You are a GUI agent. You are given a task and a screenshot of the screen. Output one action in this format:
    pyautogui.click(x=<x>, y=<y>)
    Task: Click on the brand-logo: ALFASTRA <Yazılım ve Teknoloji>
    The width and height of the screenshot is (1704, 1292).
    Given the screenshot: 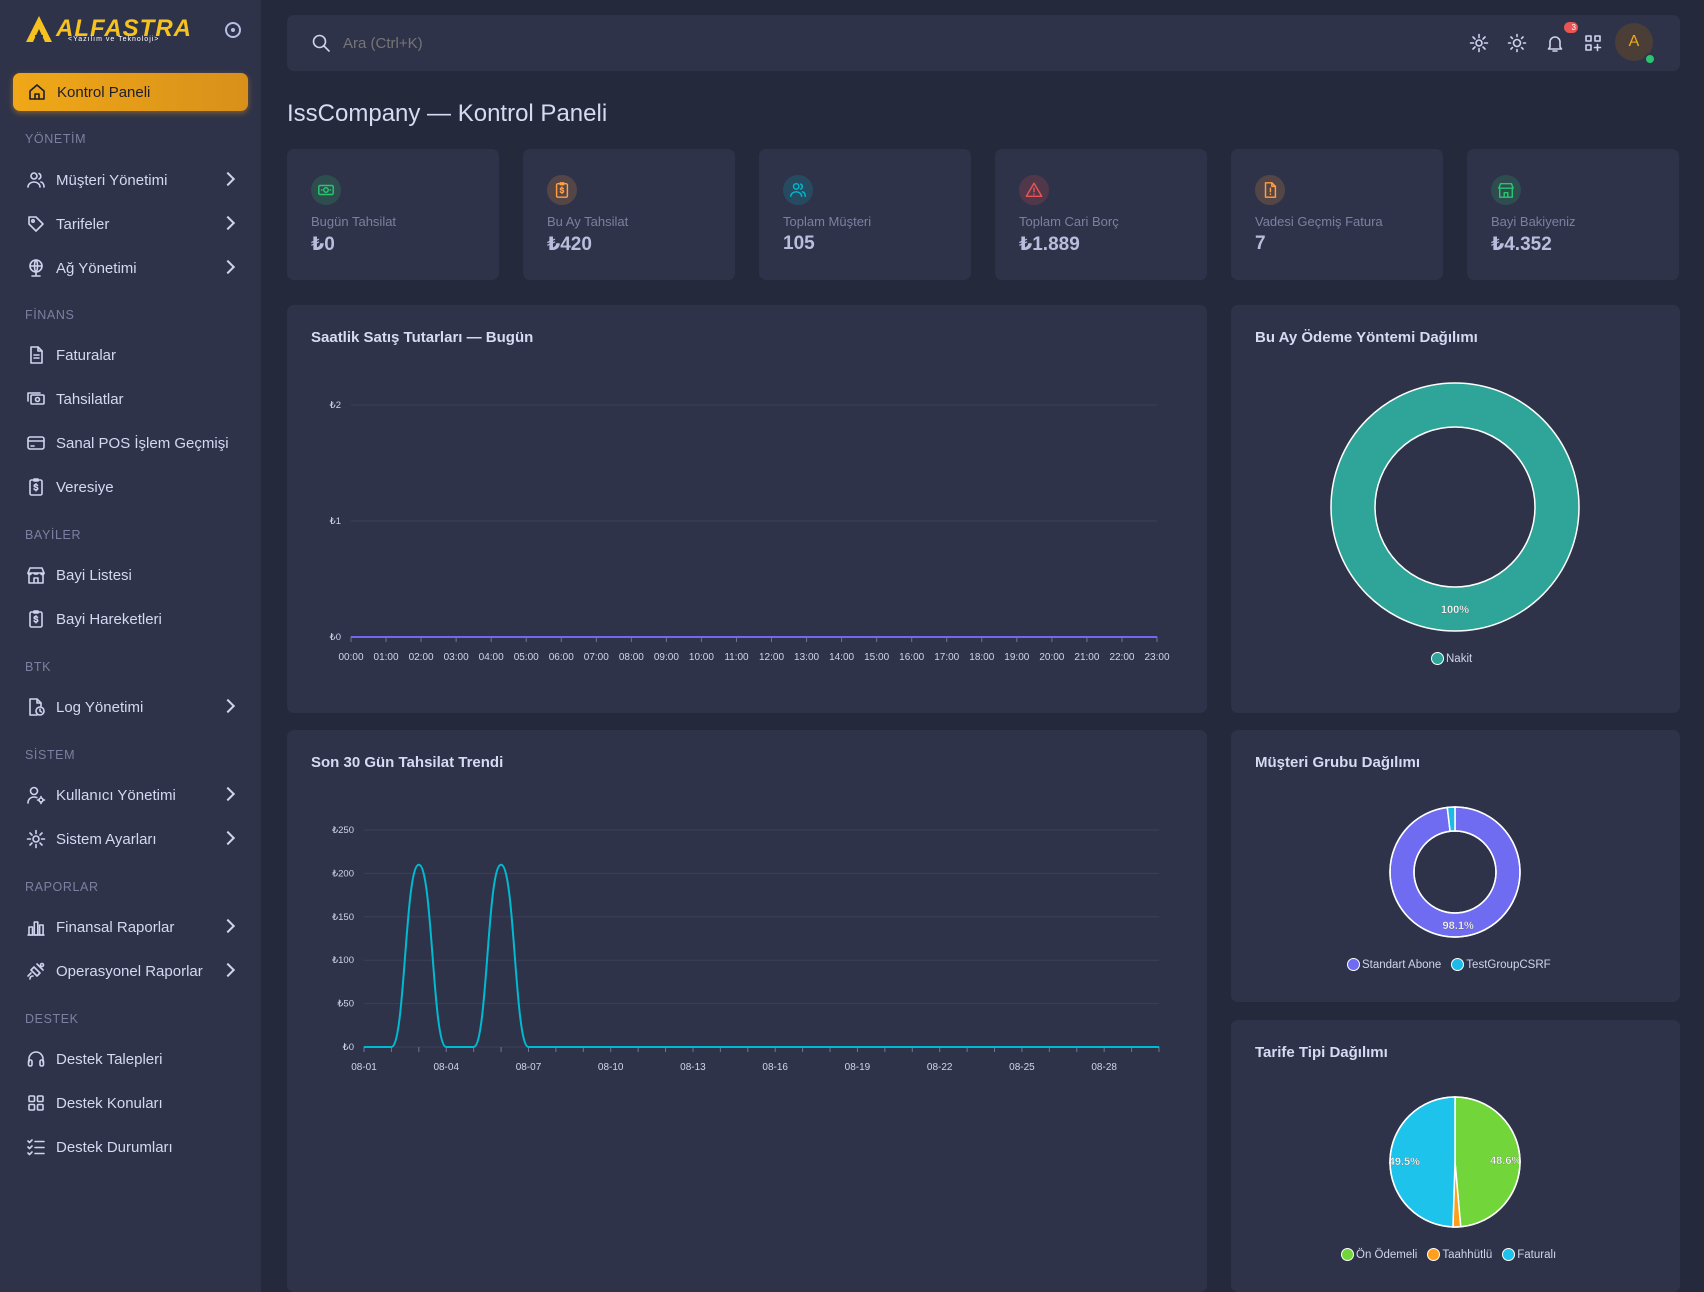 What is the action you would take?
    pyautogui.click(x=108, y=29)
    